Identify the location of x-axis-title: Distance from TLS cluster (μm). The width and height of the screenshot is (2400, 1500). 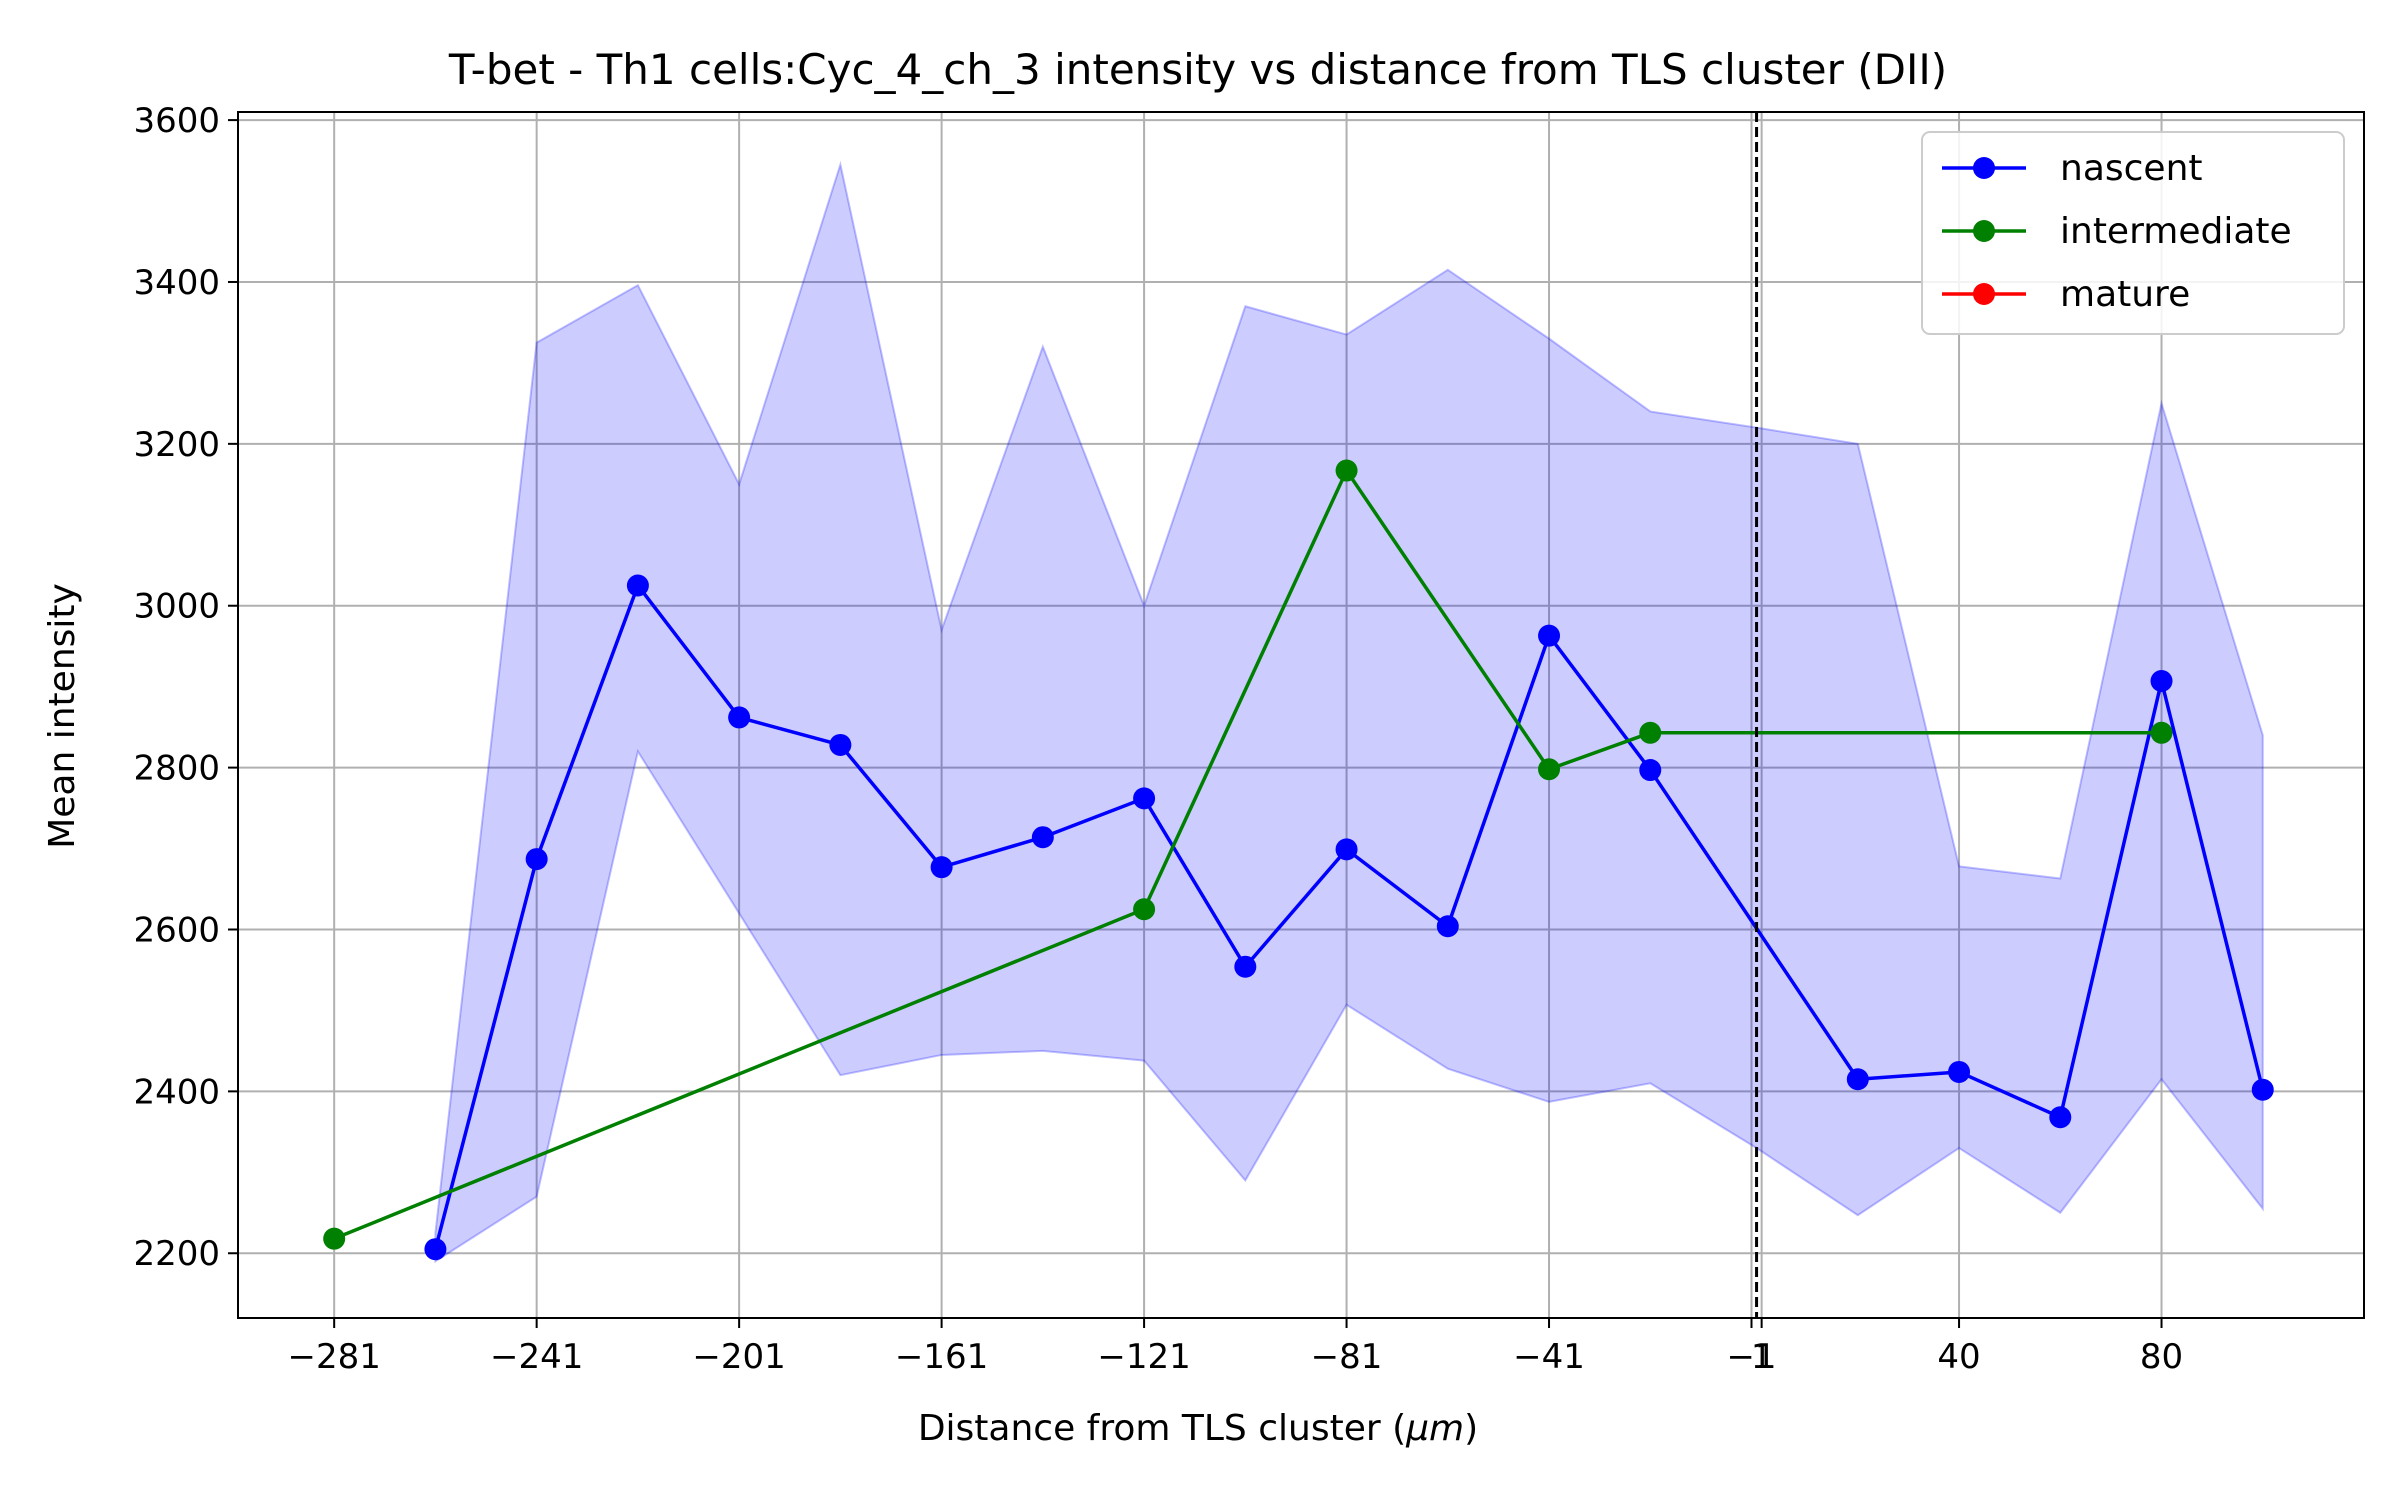
(1198, 1428).